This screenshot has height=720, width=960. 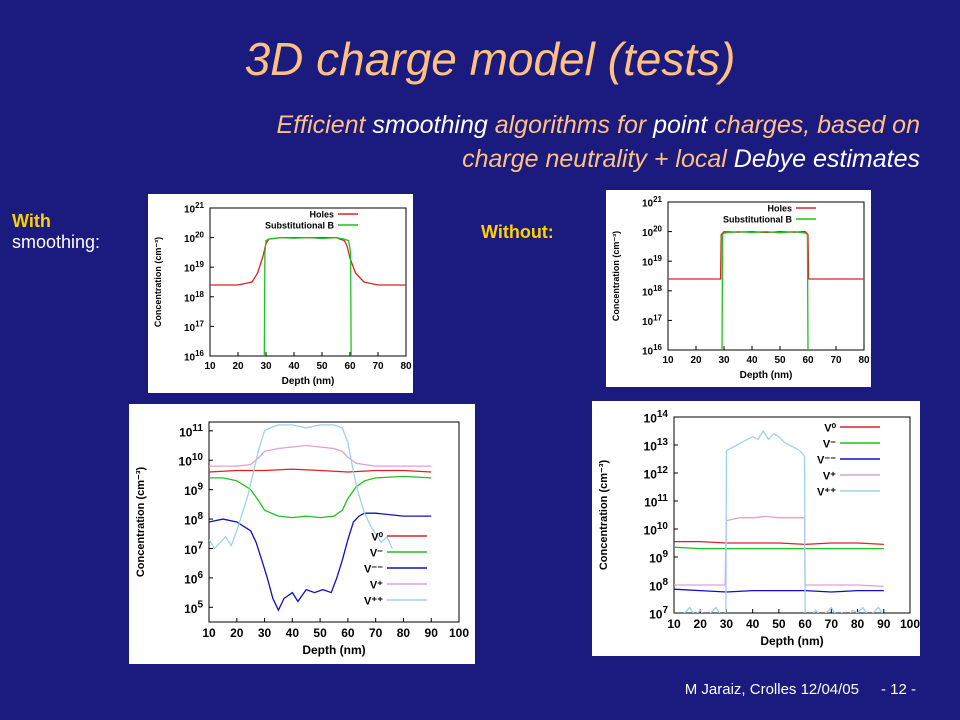 I want to click on x-tick-label: 100, so click(x=459, y=633).